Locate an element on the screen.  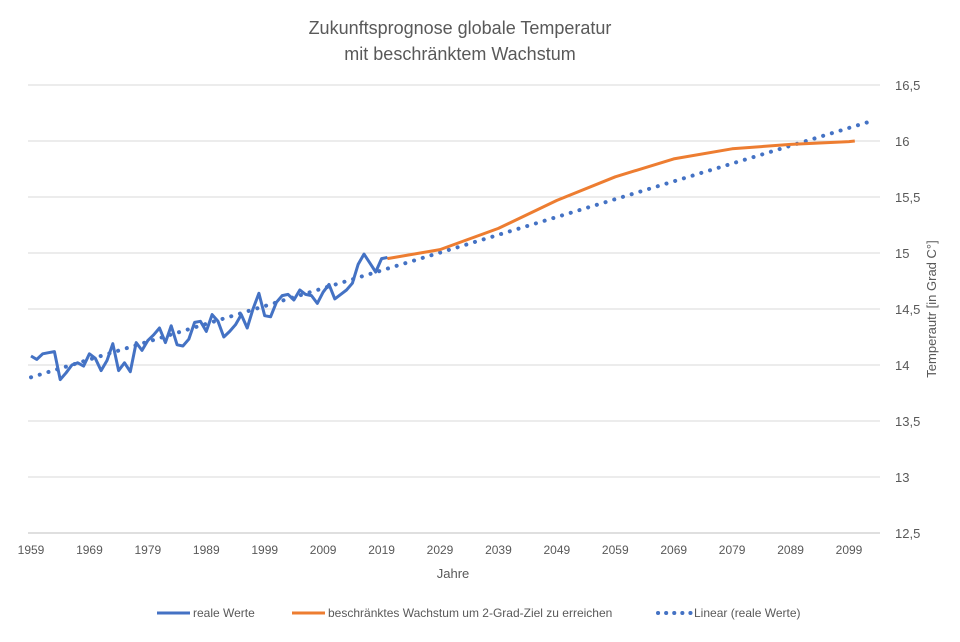
y-tick-label: 16,5 is located at coordinates (907, 85).